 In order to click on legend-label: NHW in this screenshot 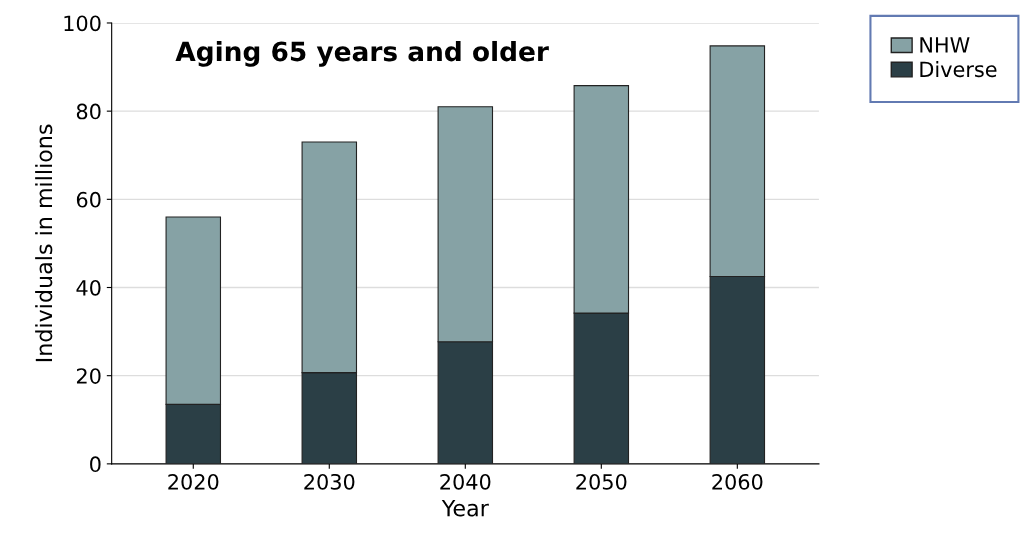, I will do `click(945, 45)`.